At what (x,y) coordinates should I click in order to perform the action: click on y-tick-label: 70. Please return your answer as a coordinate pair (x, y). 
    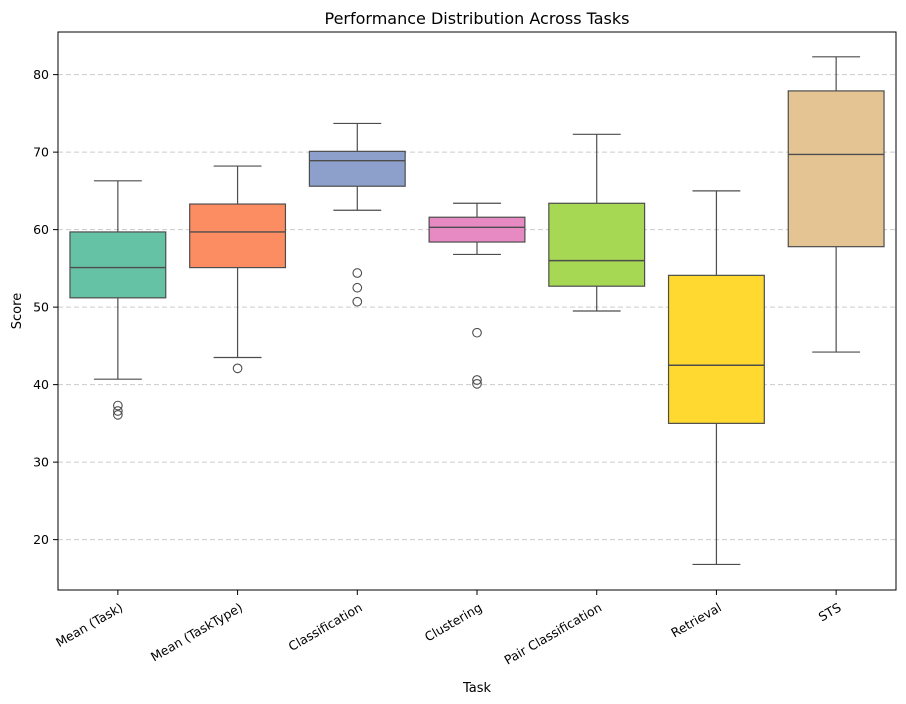
    Looking at the image, I should click on (41, 152).